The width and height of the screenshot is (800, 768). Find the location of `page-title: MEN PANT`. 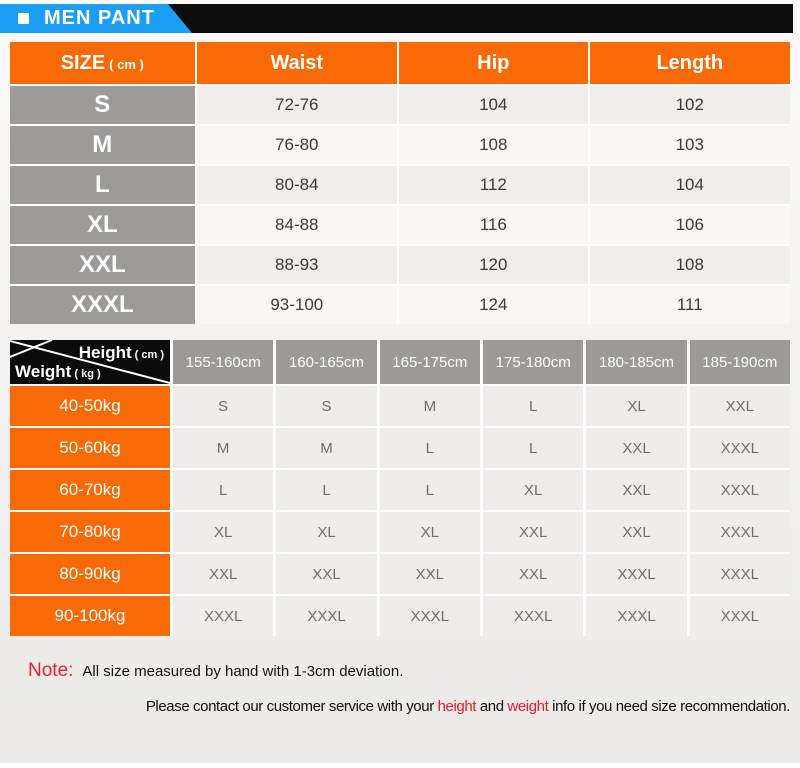

page-title: MEN PANT is located at coordinates (99, 18).